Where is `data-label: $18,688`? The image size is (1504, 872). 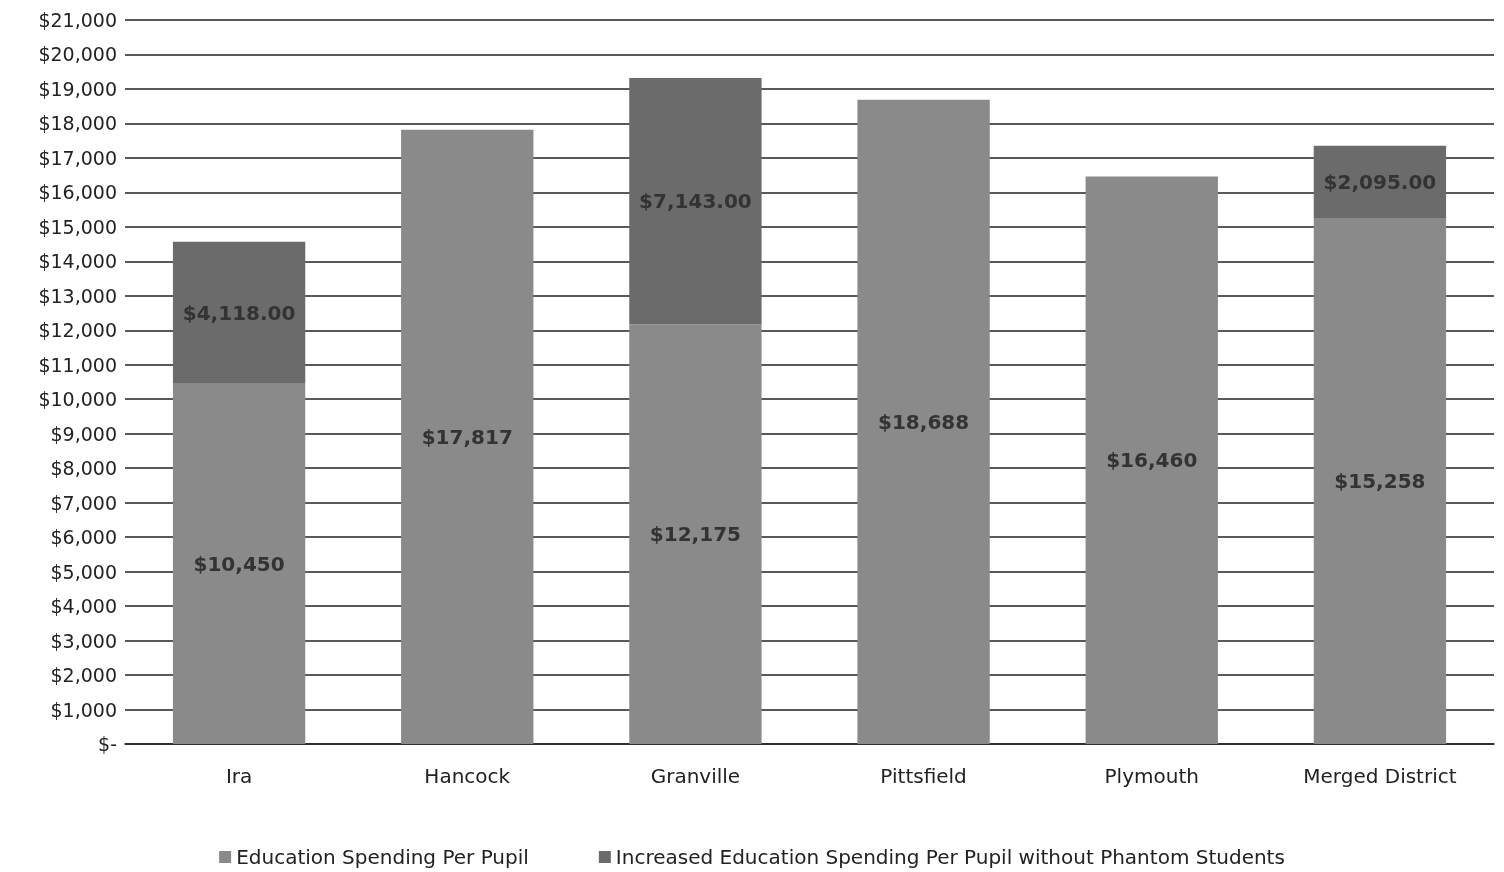 data-label: $18,688 is located at coordinates (924, 421).